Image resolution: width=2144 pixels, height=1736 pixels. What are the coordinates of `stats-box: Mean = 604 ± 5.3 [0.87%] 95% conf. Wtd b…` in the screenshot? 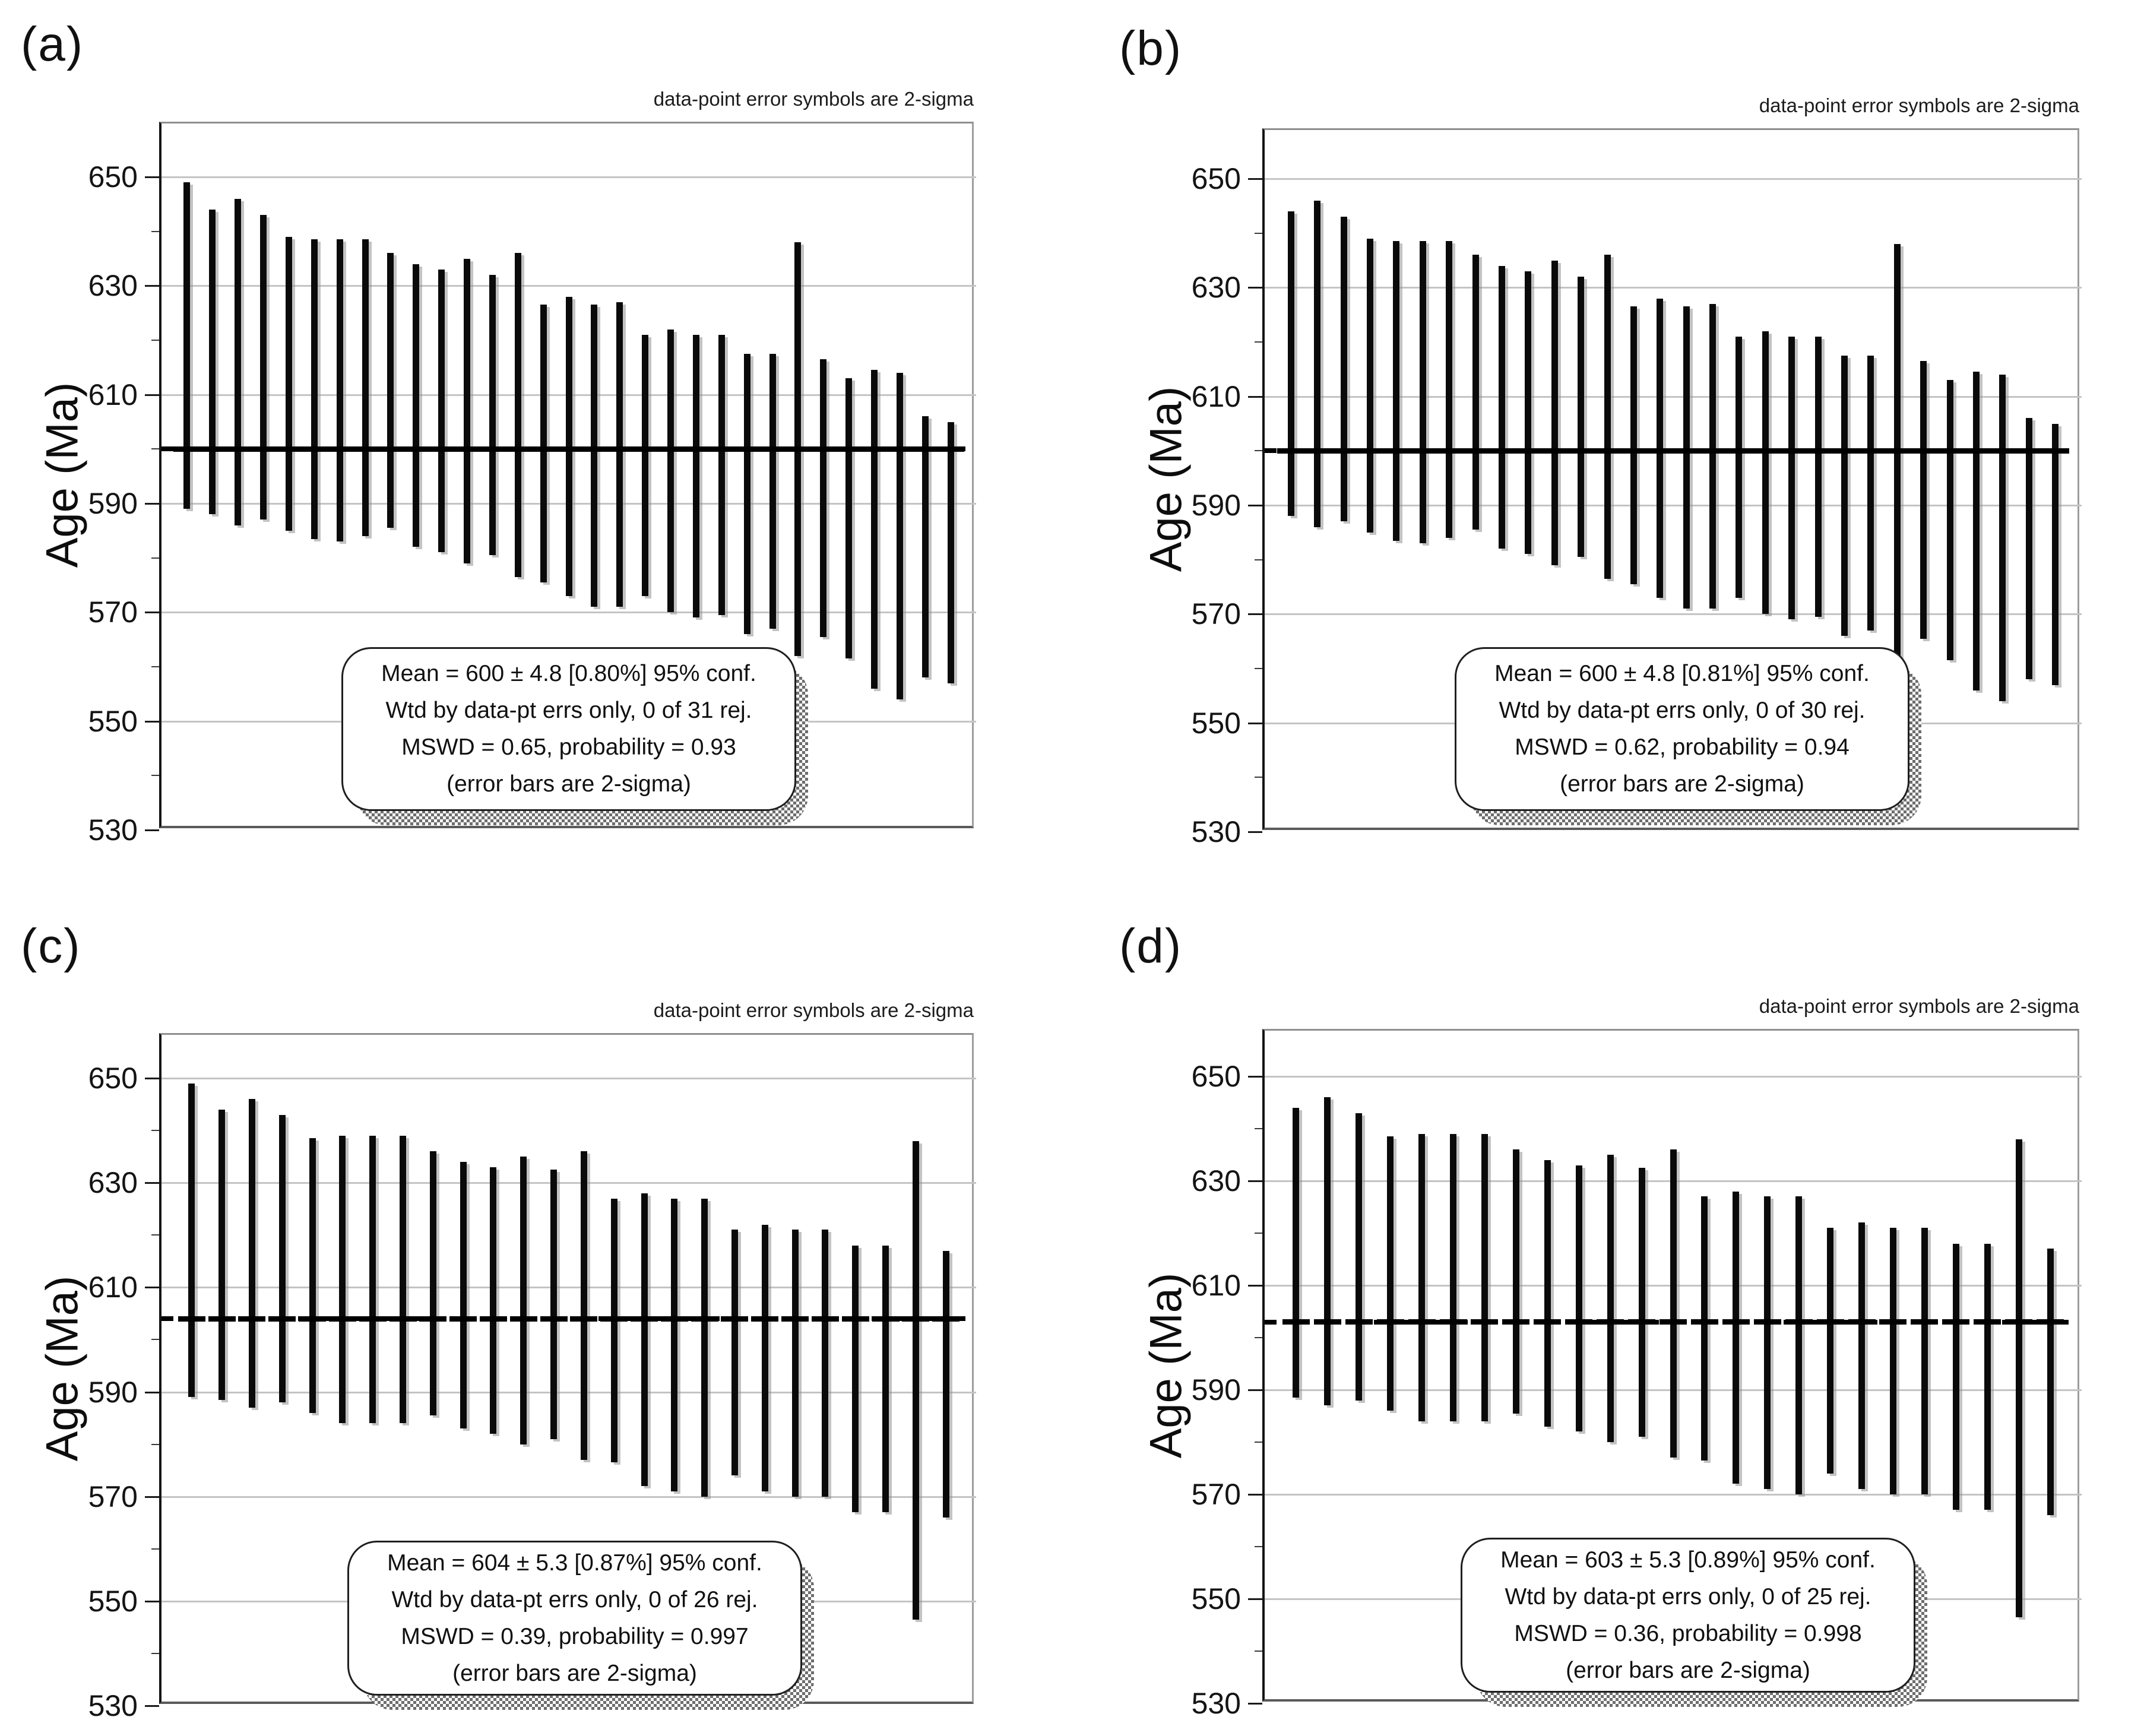 It's located at (580, 1625).